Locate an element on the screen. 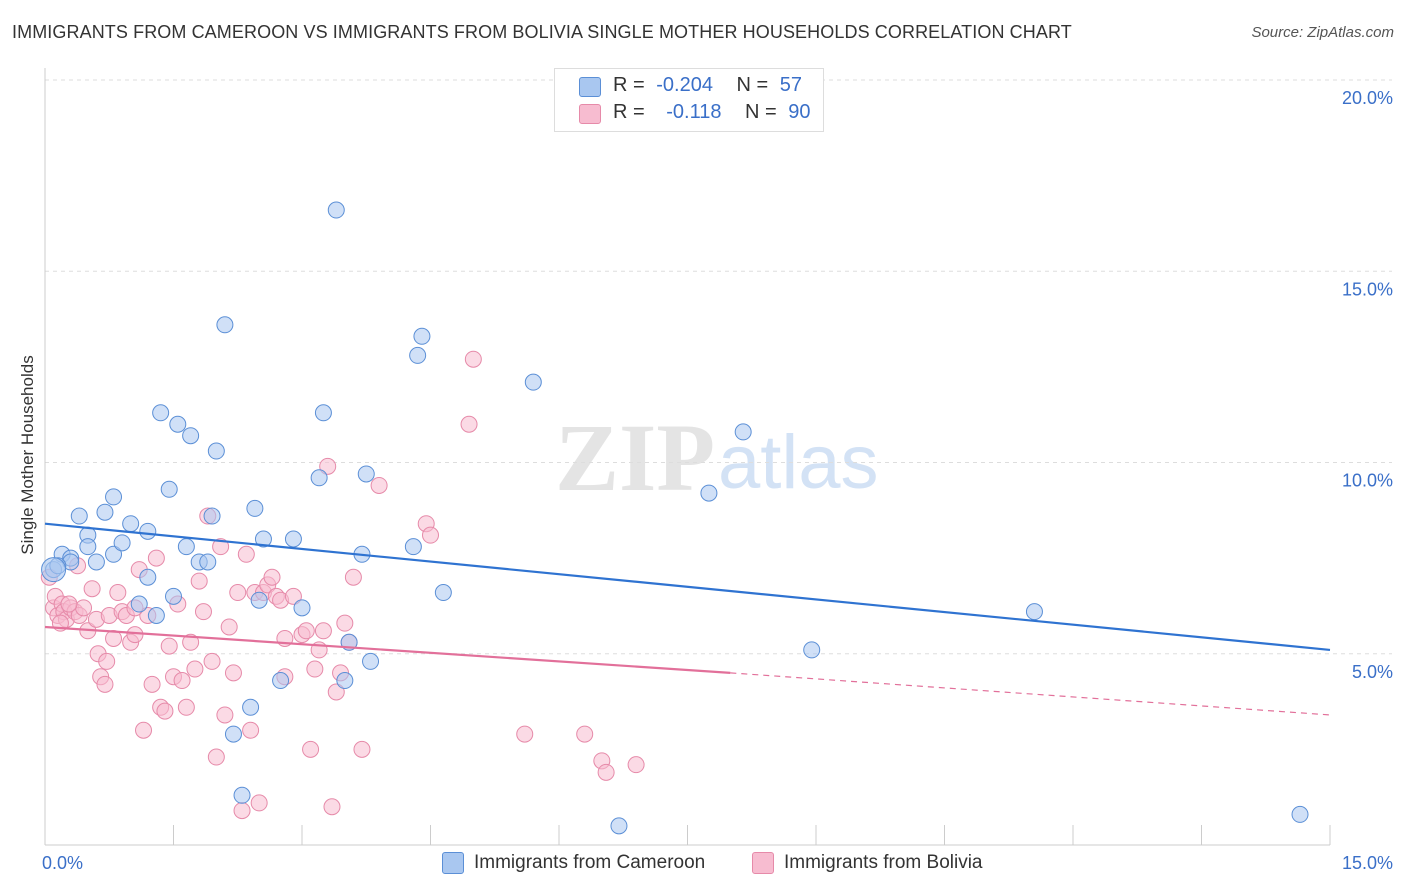 Image resolution: width=1406 pixels, height=892 pixels. cameroon-swatch is located at coordinates (590, 87).